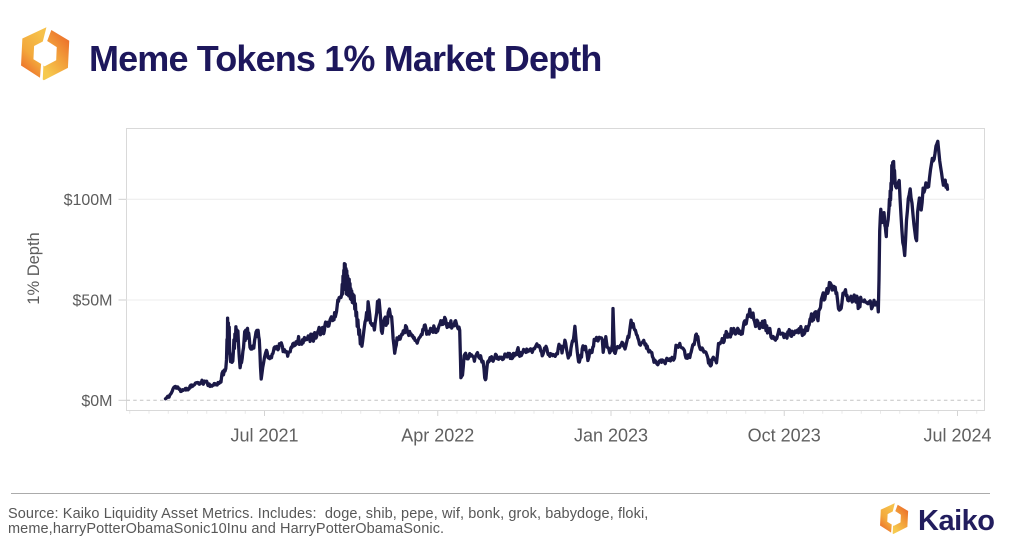  Describe the element at coordinates (264, 436) in the screenshot. I see `svg-text: Jul 2021` at that location.